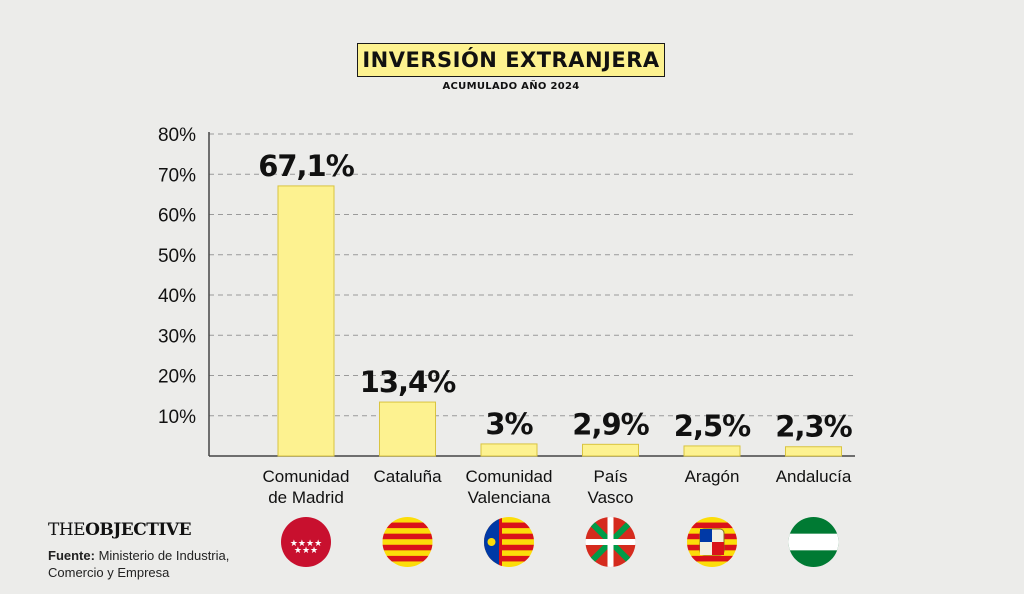  I want to click on y-tick-label: 20%, so click(177, 377).